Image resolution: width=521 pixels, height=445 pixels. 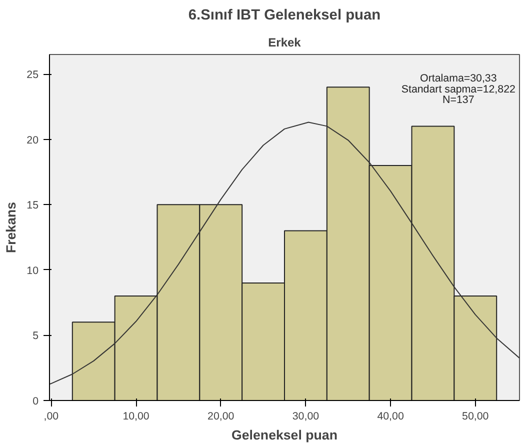 What do you see at coordinates (458, 100) in the screenshot?
I see `annotation: N=137` at bounding box center [458, 100].